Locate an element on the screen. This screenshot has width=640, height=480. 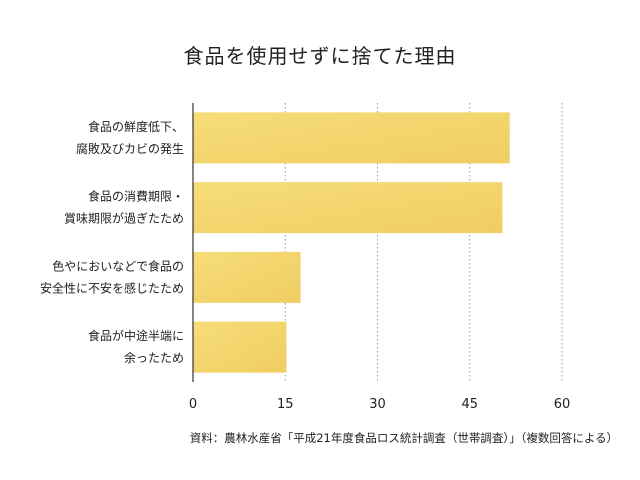
tick-labels: 0 15 30 45 60 is located at coordinates (379, 404).